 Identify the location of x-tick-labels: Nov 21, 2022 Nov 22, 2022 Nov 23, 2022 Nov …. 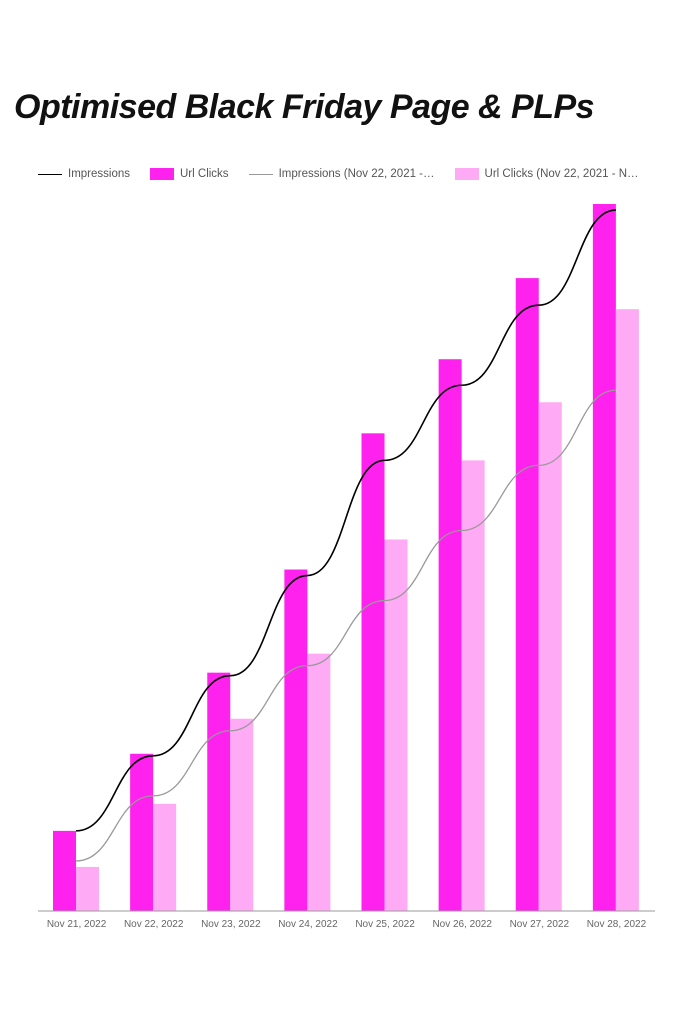
(347, 924).